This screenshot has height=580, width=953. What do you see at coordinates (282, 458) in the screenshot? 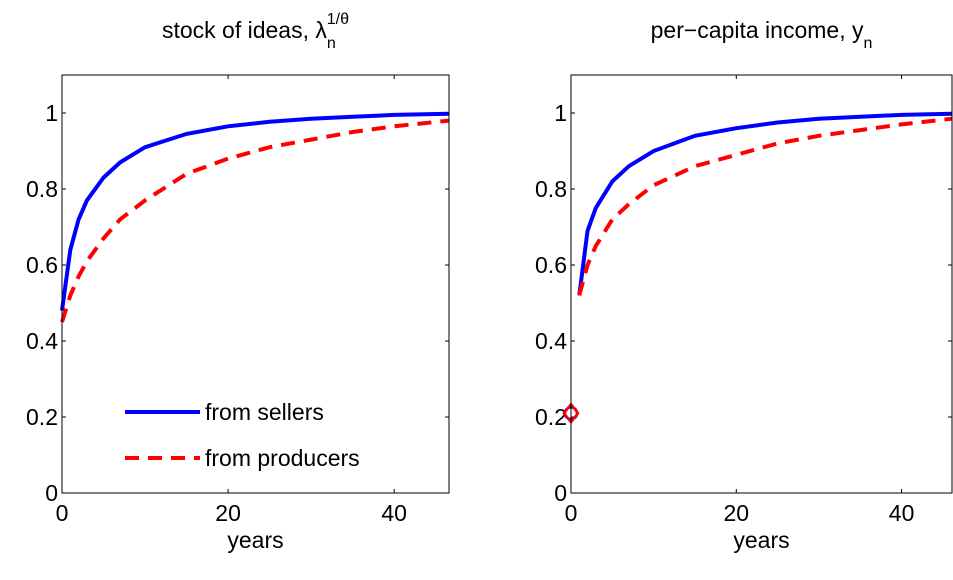
I see `legend-label: from producers` at bounding box center [282, 458].